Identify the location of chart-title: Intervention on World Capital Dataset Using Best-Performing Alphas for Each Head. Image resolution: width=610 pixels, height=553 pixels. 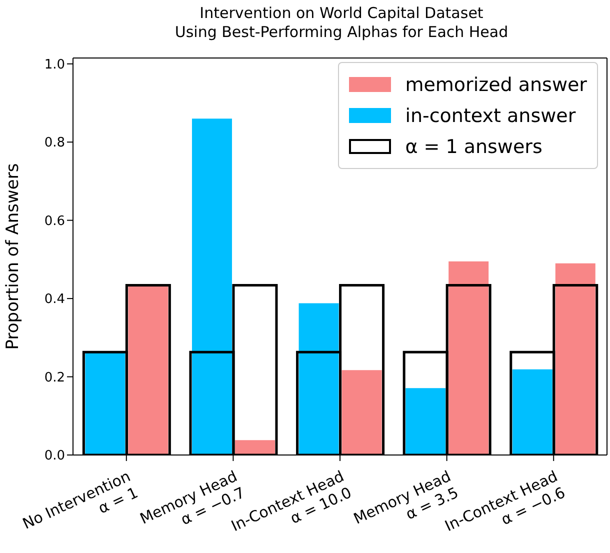
(342, 23).